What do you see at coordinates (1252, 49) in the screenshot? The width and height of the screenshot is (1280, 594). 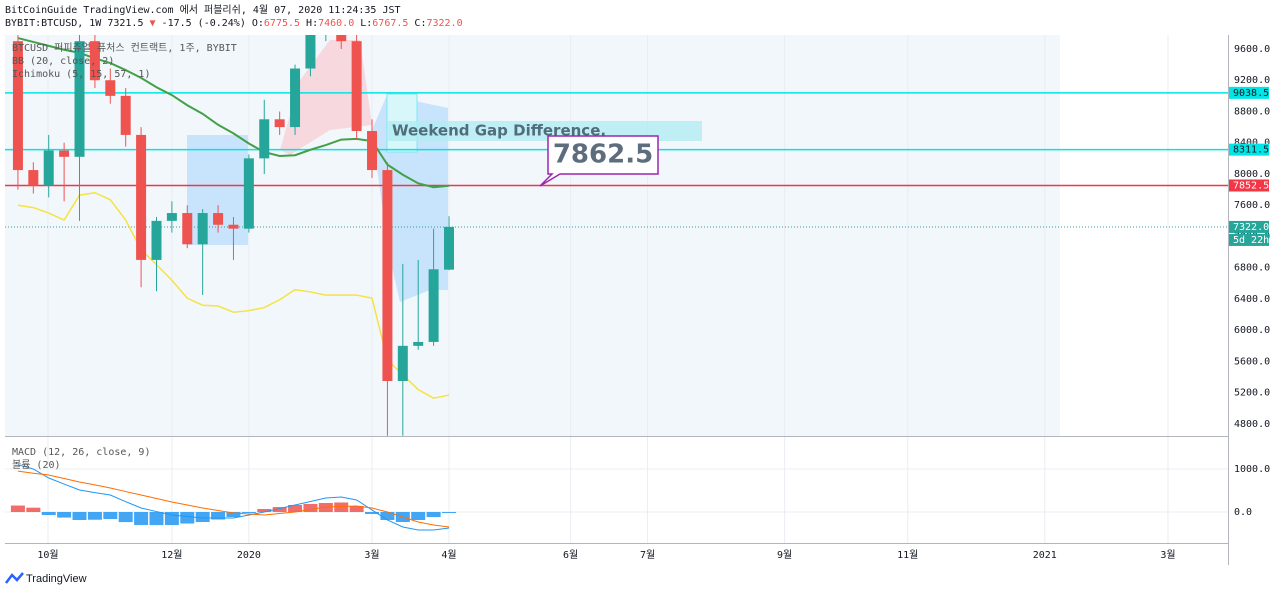 I see `y-tick-label: 9600.0` at bounding box center [1252, 49].